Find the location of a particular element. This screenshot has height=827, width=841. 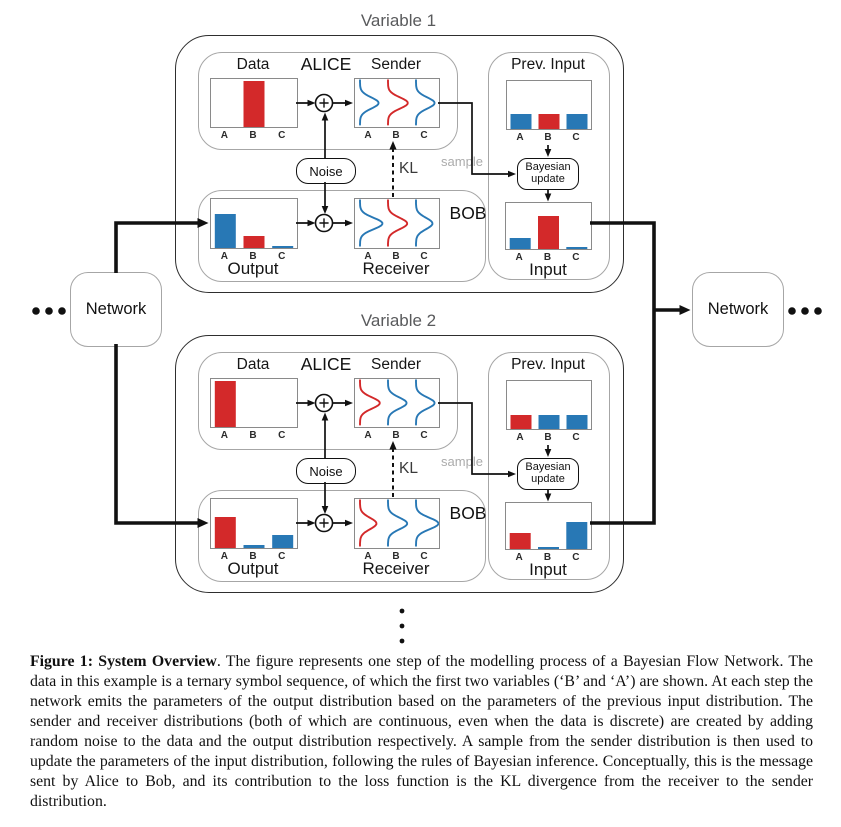

variable-title: Variable 1 is located at coordinates (398, 20).